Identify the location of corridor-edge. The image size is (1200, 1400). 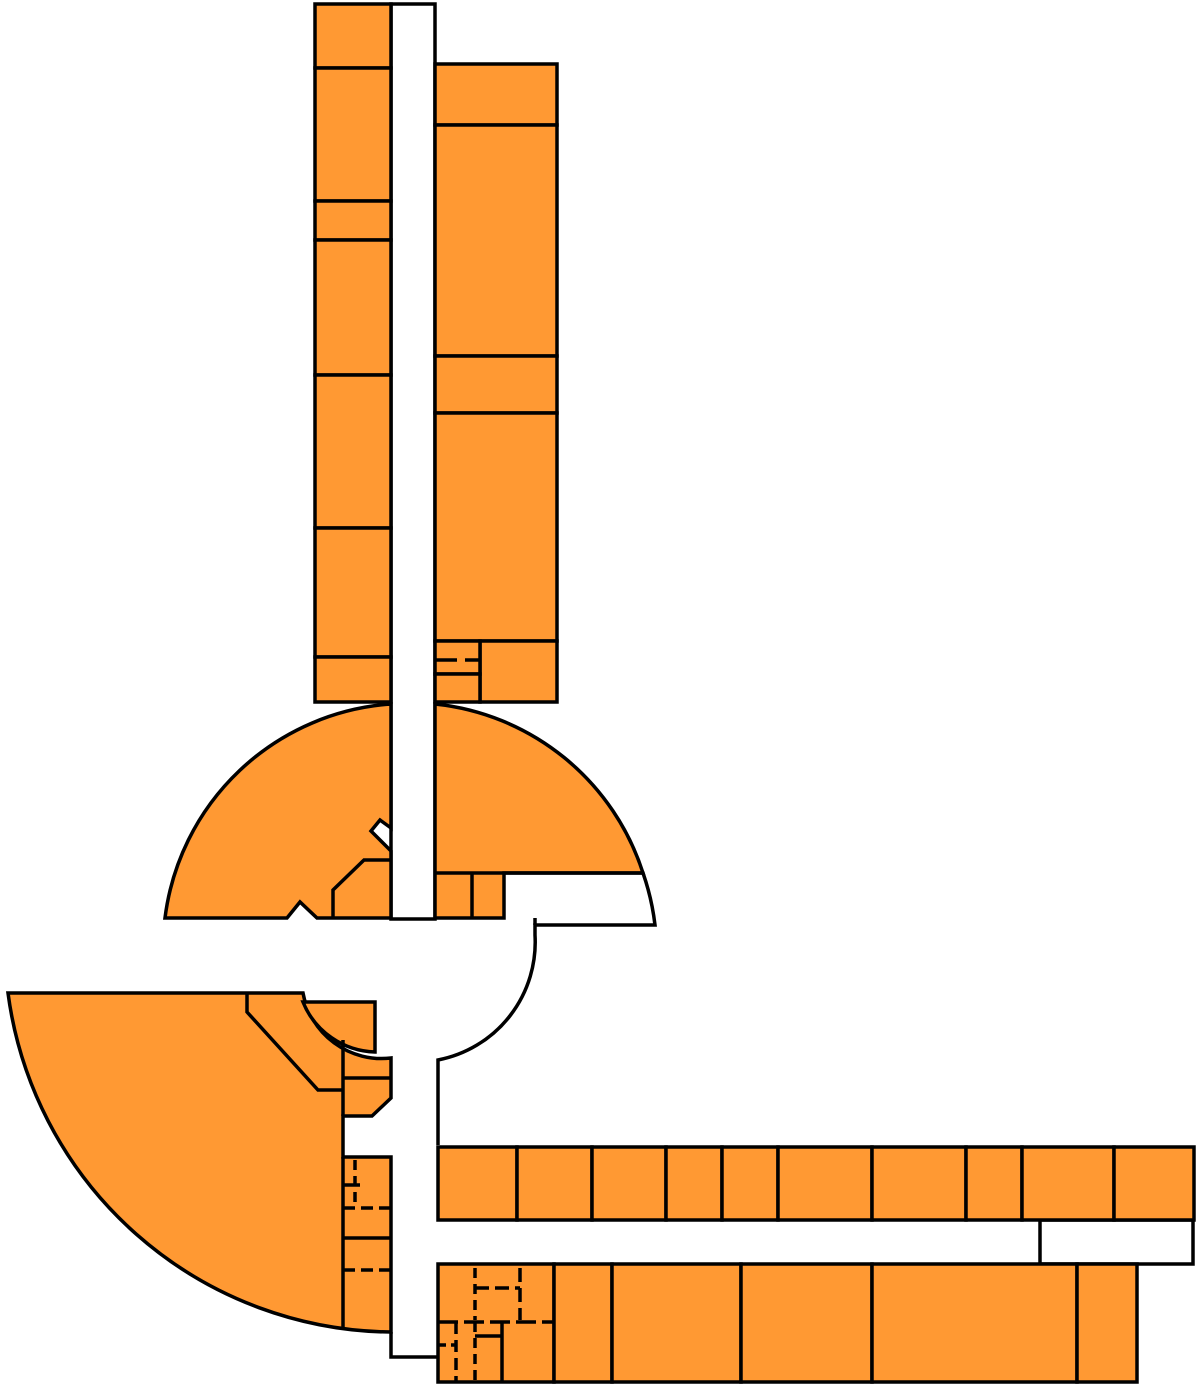
(413, 1345).